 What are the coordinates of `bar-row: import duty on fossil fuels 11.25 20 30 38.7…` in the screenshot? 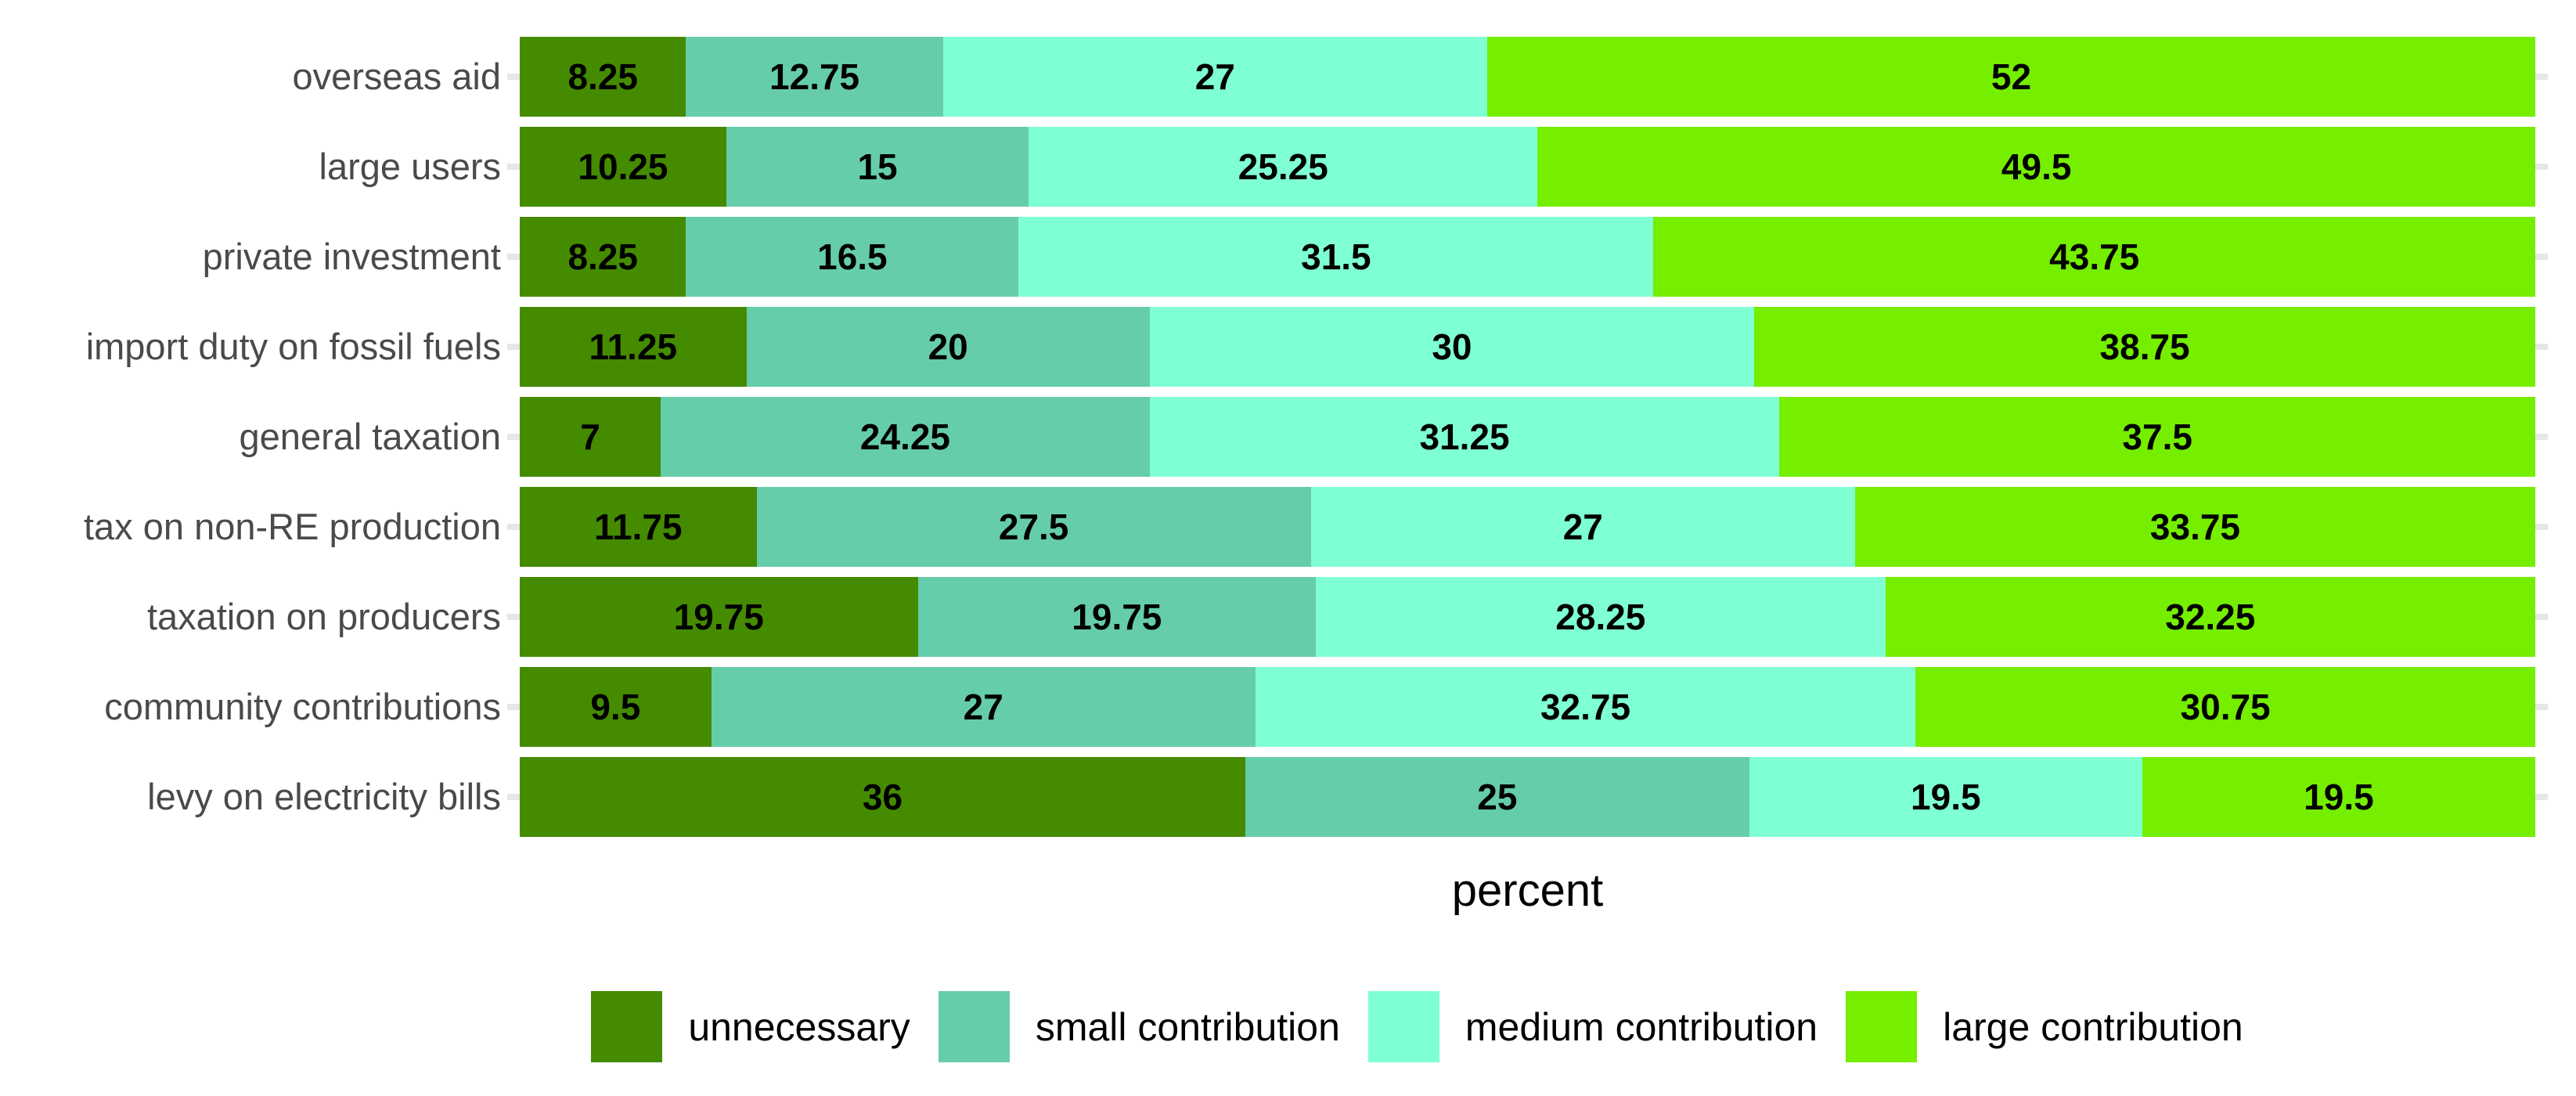 It's located at (1288, 347).